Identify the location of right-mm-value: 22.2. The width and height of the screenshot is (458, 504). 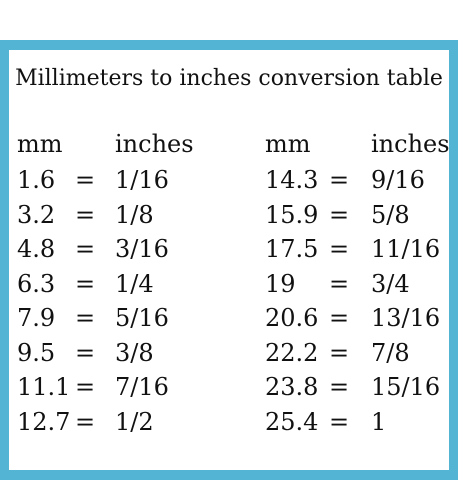
(292, 353).